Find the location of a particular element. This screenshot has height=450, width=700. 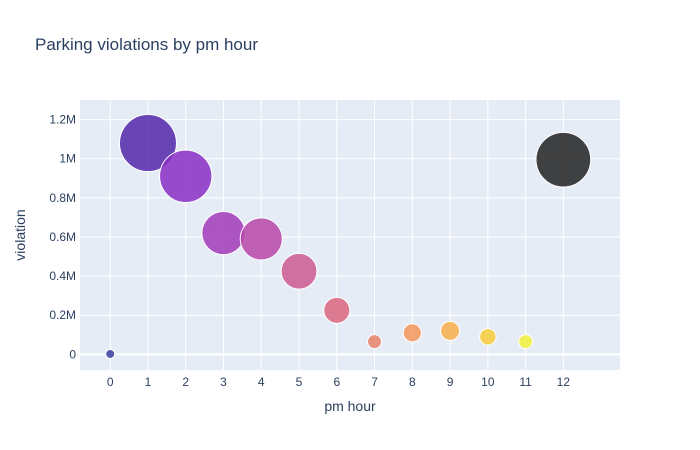

y-tick-label: 0.6M is located at coordinates (62, 237).